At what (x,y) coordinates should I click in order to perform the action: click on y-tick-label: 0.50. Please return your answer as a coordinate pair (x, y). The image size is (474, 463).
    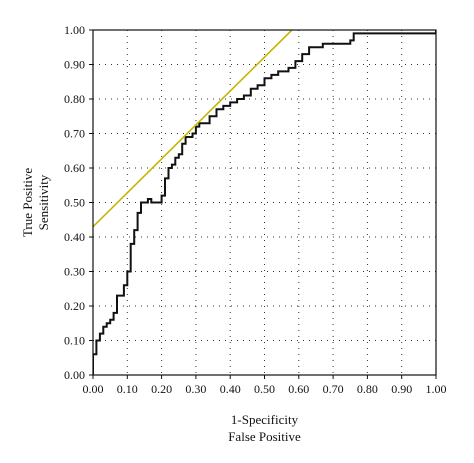
    Looking at the image, I should click on (74, 203).